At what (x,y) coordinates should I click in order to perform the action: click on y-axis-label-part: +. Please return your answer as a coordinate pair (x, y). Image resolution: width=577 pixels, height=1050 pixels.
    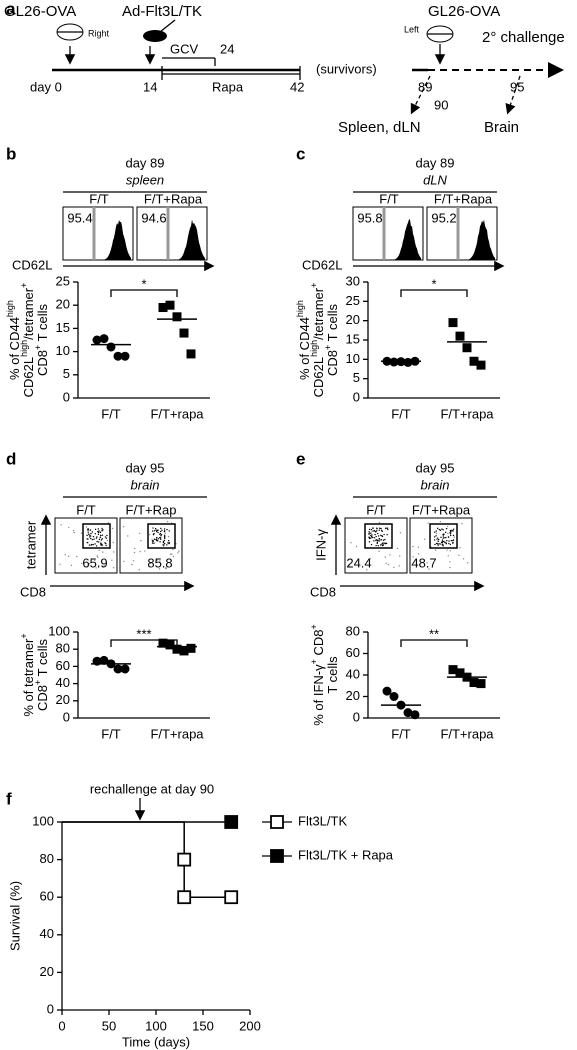
    Looking at the image, I should click on (314, 626).